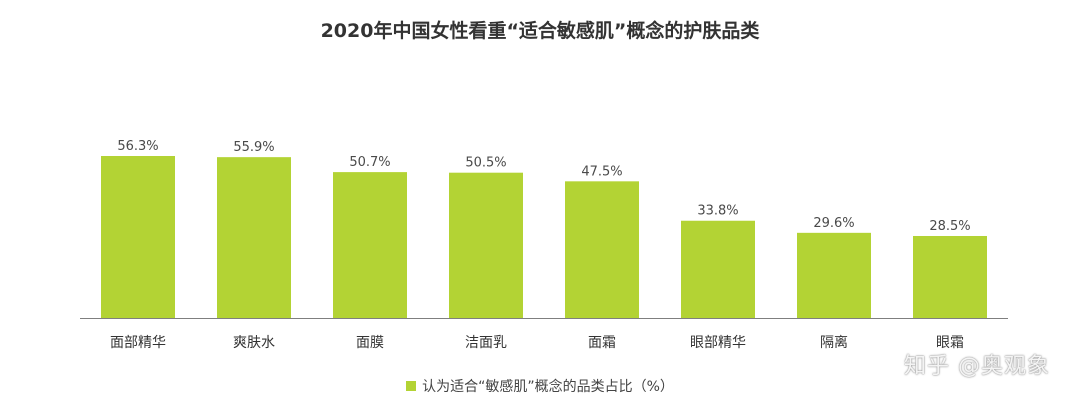 This screenshot has width=1080, height=411. What do you see at coordinates (411, 386) in the screenshot?
I see `legend-swatch` at bounding box center [411, 386].